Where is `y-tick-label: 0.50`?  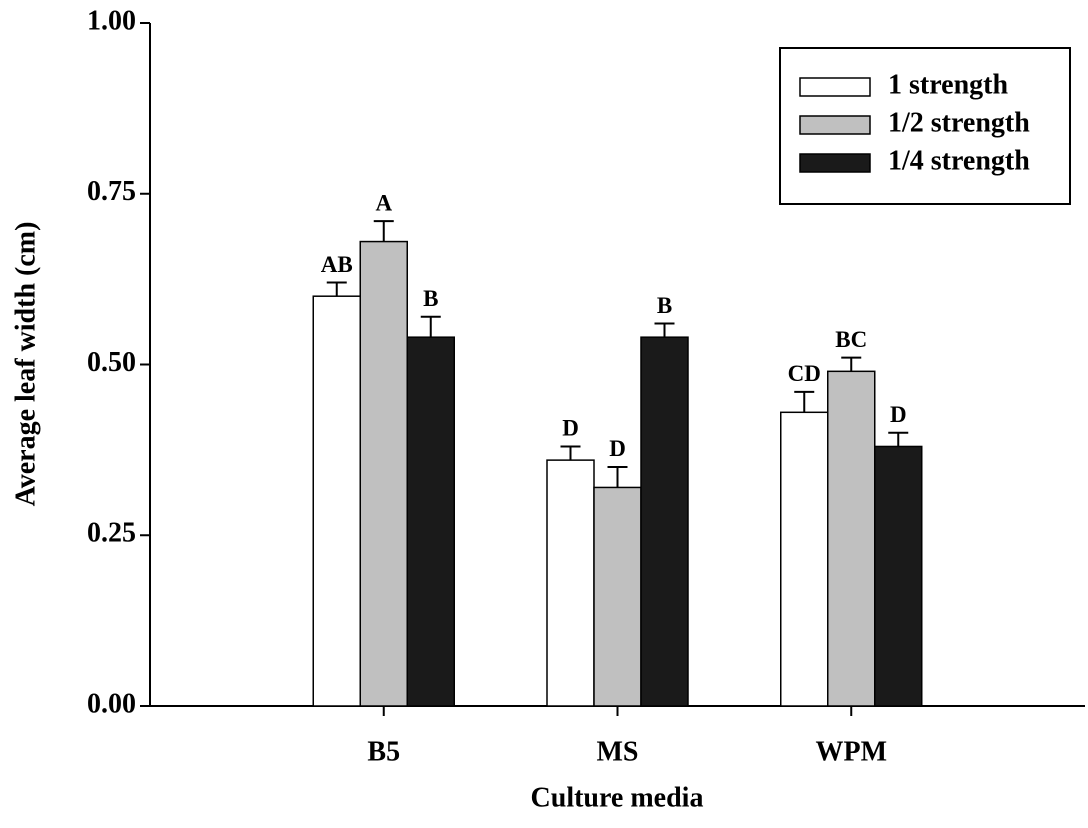 y-tick-label: 0.50 is located at coordinates (111, 362).